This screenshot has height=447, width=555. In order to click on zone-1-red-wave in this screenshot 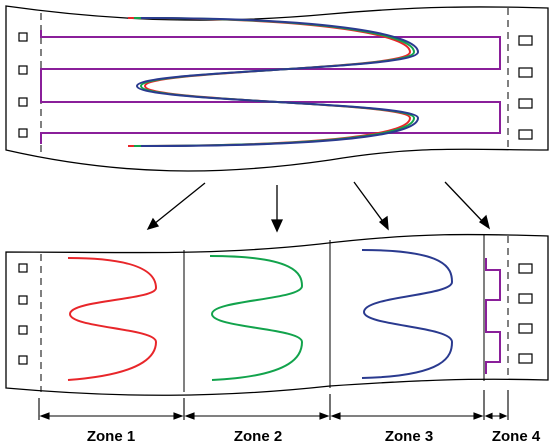, I will do `click(112, 319)`.